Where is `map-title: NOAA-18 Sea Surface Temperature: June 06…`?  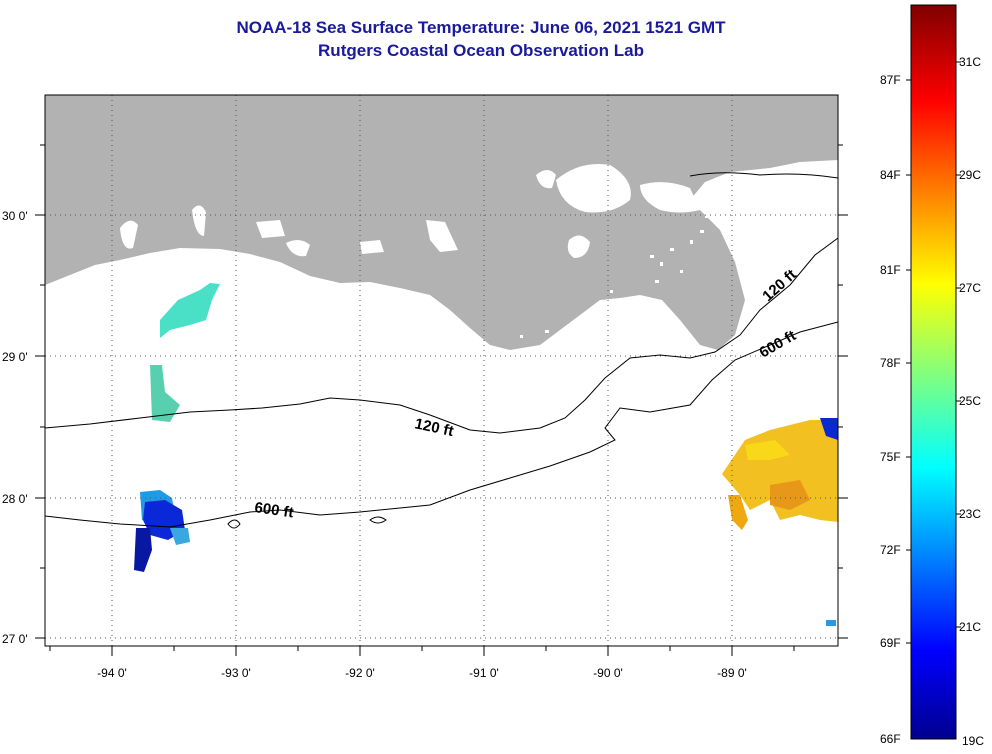 map-title: NOAA-18 Sea Surface Temperature: June 06… is located at coordinates (481, 27).